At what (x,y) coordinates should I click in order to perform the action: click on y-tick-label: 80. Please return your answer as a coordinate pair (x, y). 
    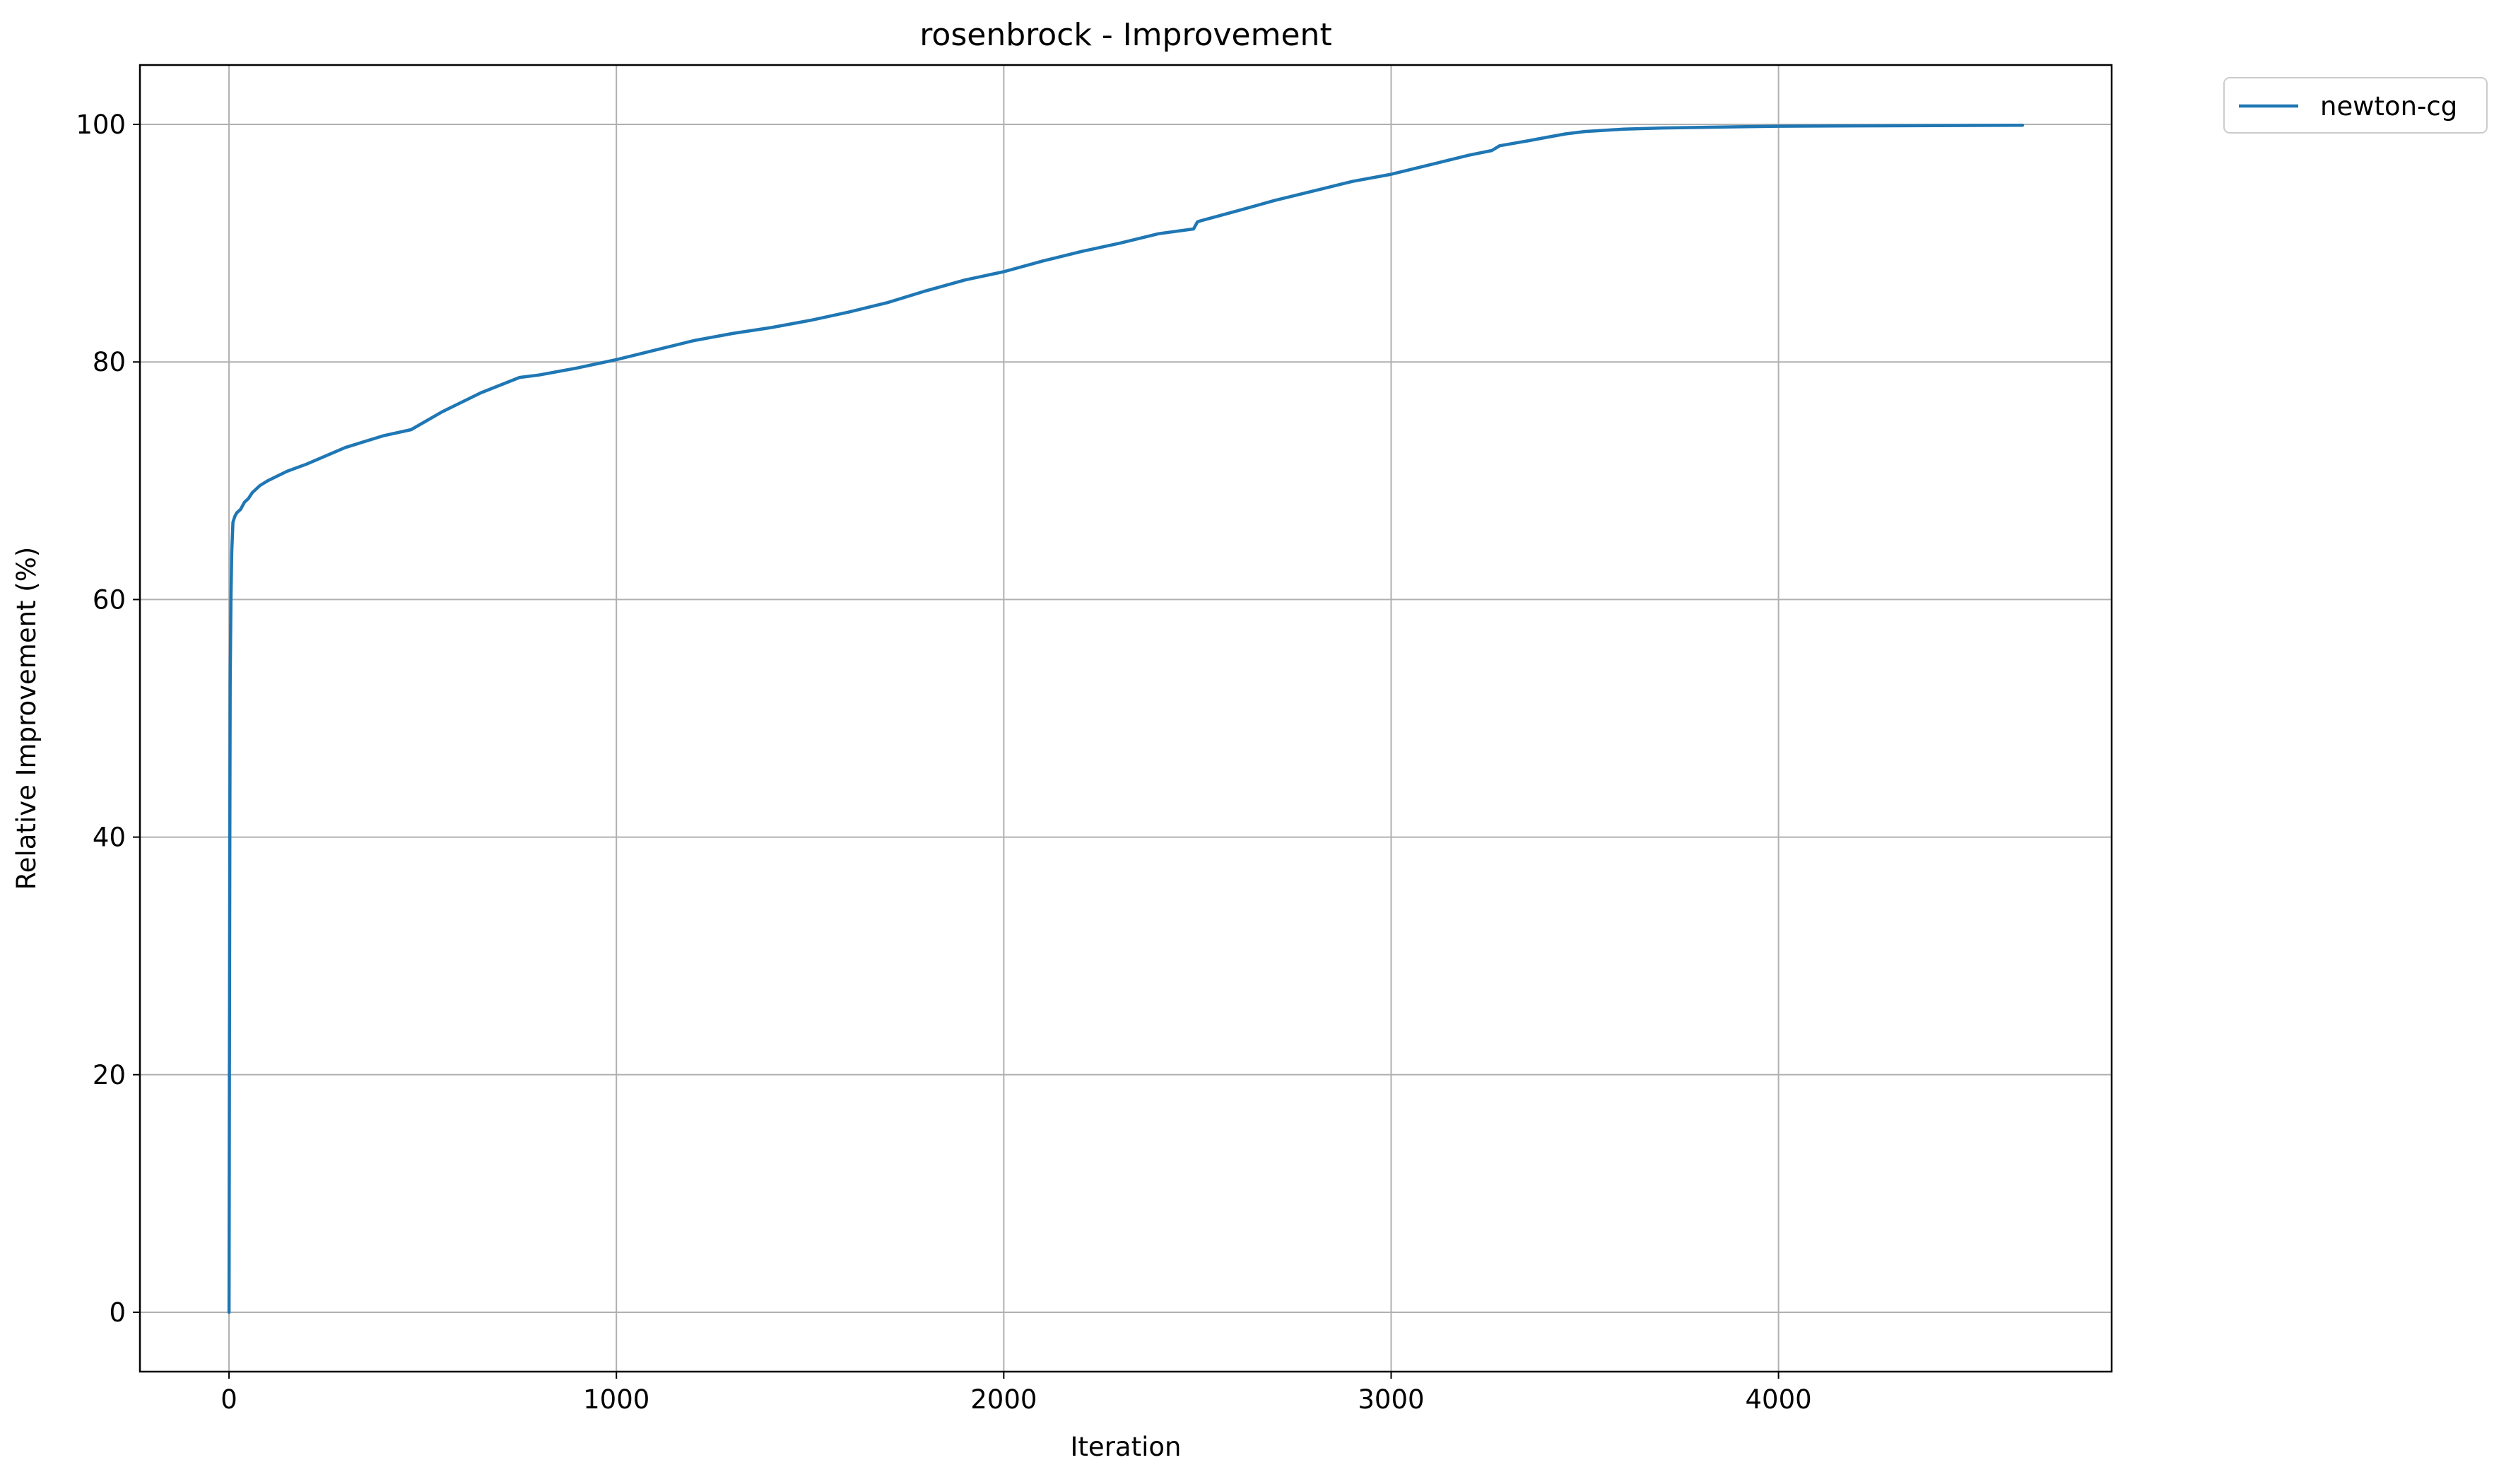
    Looking at the image, I should click on (109, 362).